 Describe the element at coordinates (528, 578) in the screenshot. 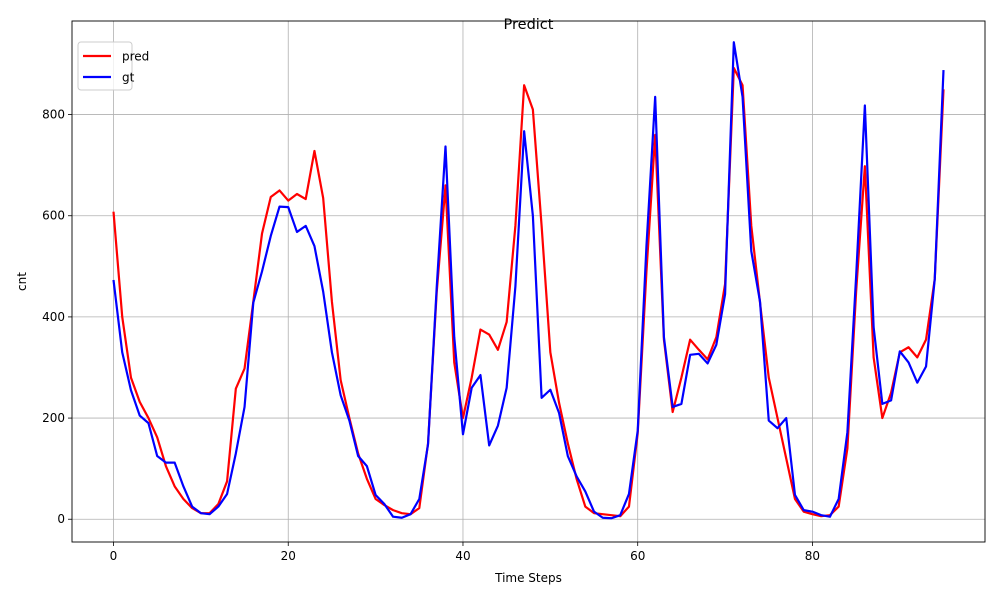

I see `x-axis-label: Time Steps` at that location.